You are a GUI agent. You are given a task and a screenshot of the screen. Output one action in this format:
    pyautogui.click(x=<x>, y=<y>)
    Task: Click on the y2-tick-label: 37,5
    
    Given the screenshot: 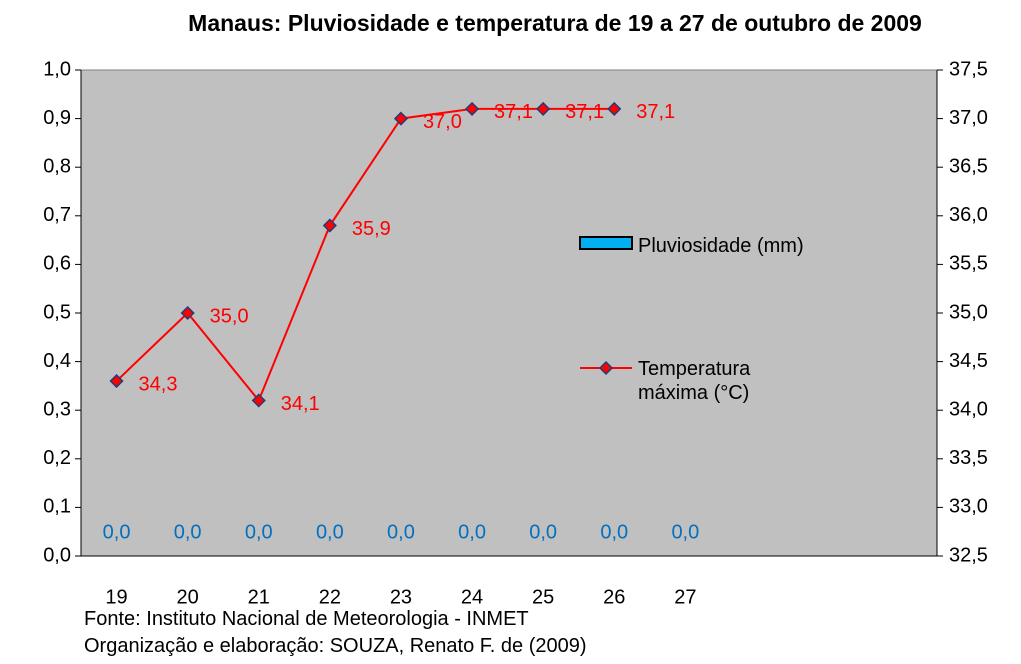 What is the action you would take?
    pyautogui.click(x=968, y=69)
    